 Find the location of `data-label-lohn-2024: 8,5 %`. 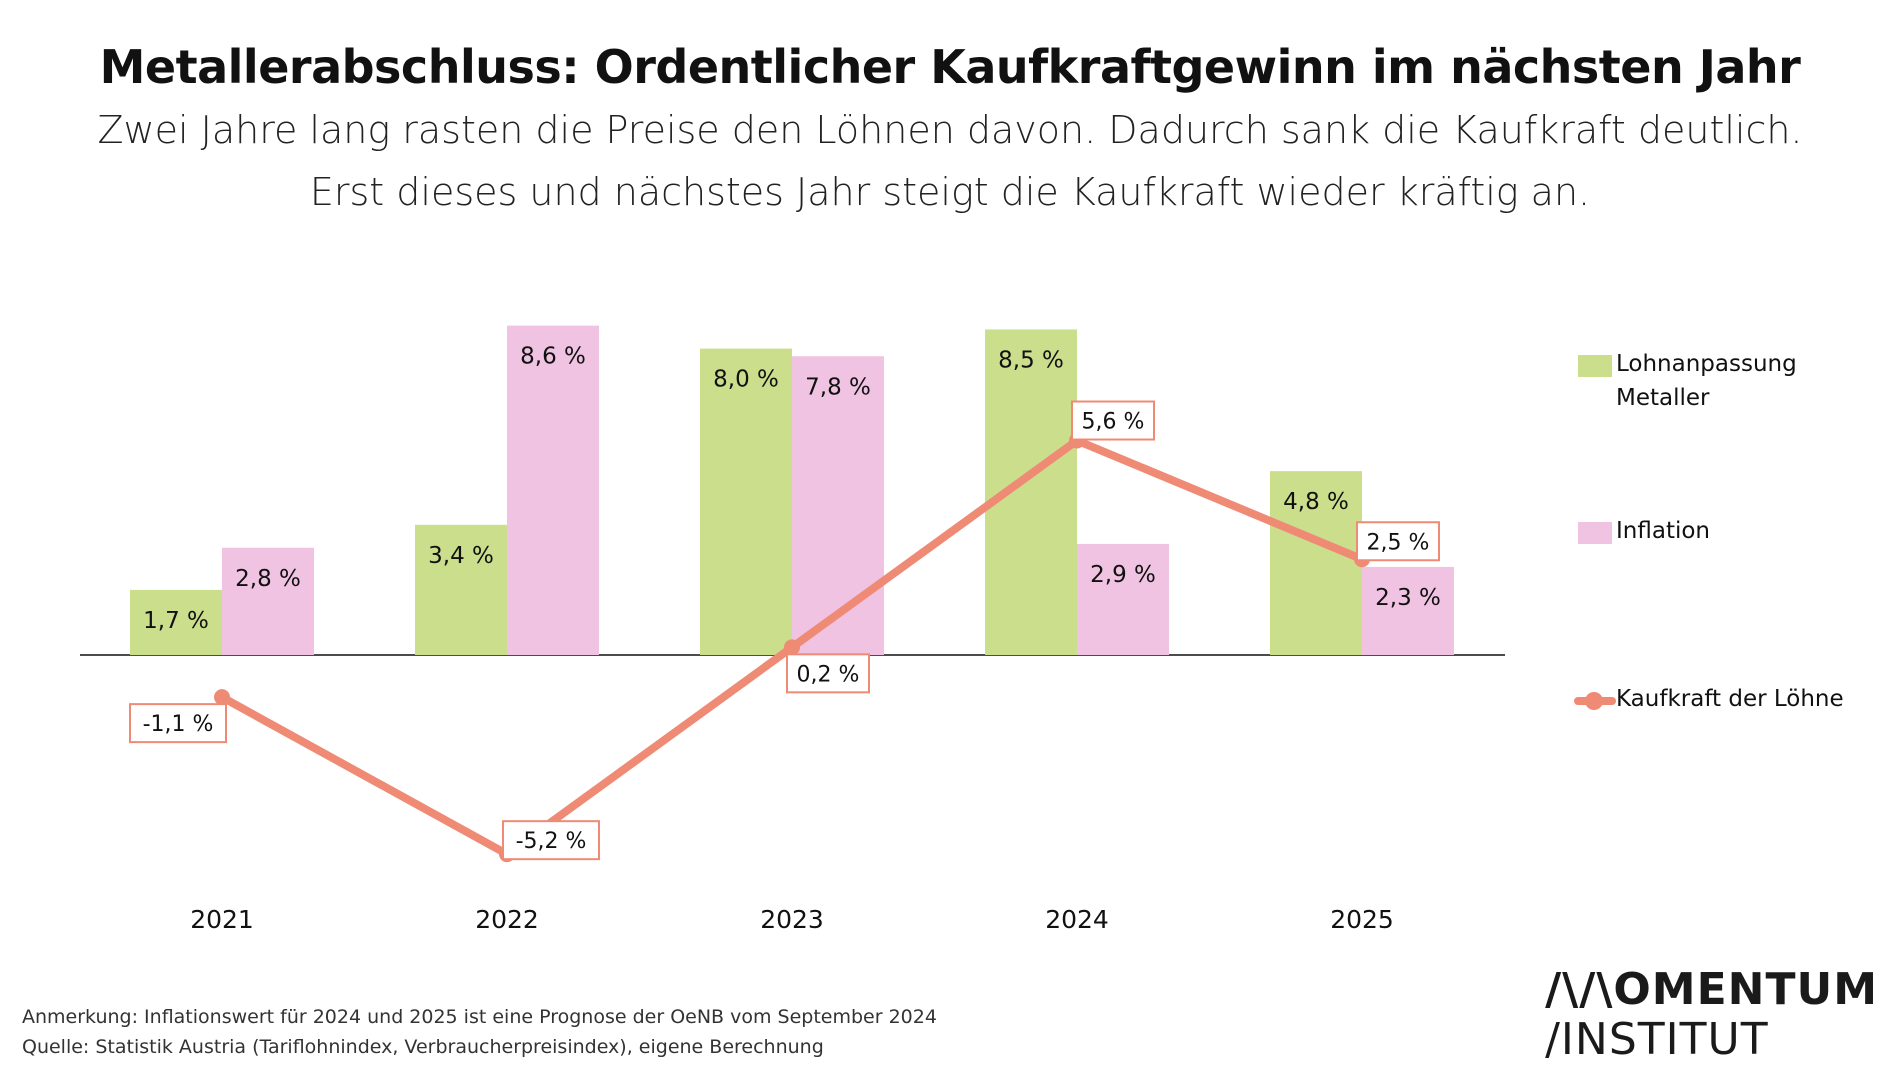

data-label-lohn-2024: 8,5 % is located at coordinates (1031, 360).